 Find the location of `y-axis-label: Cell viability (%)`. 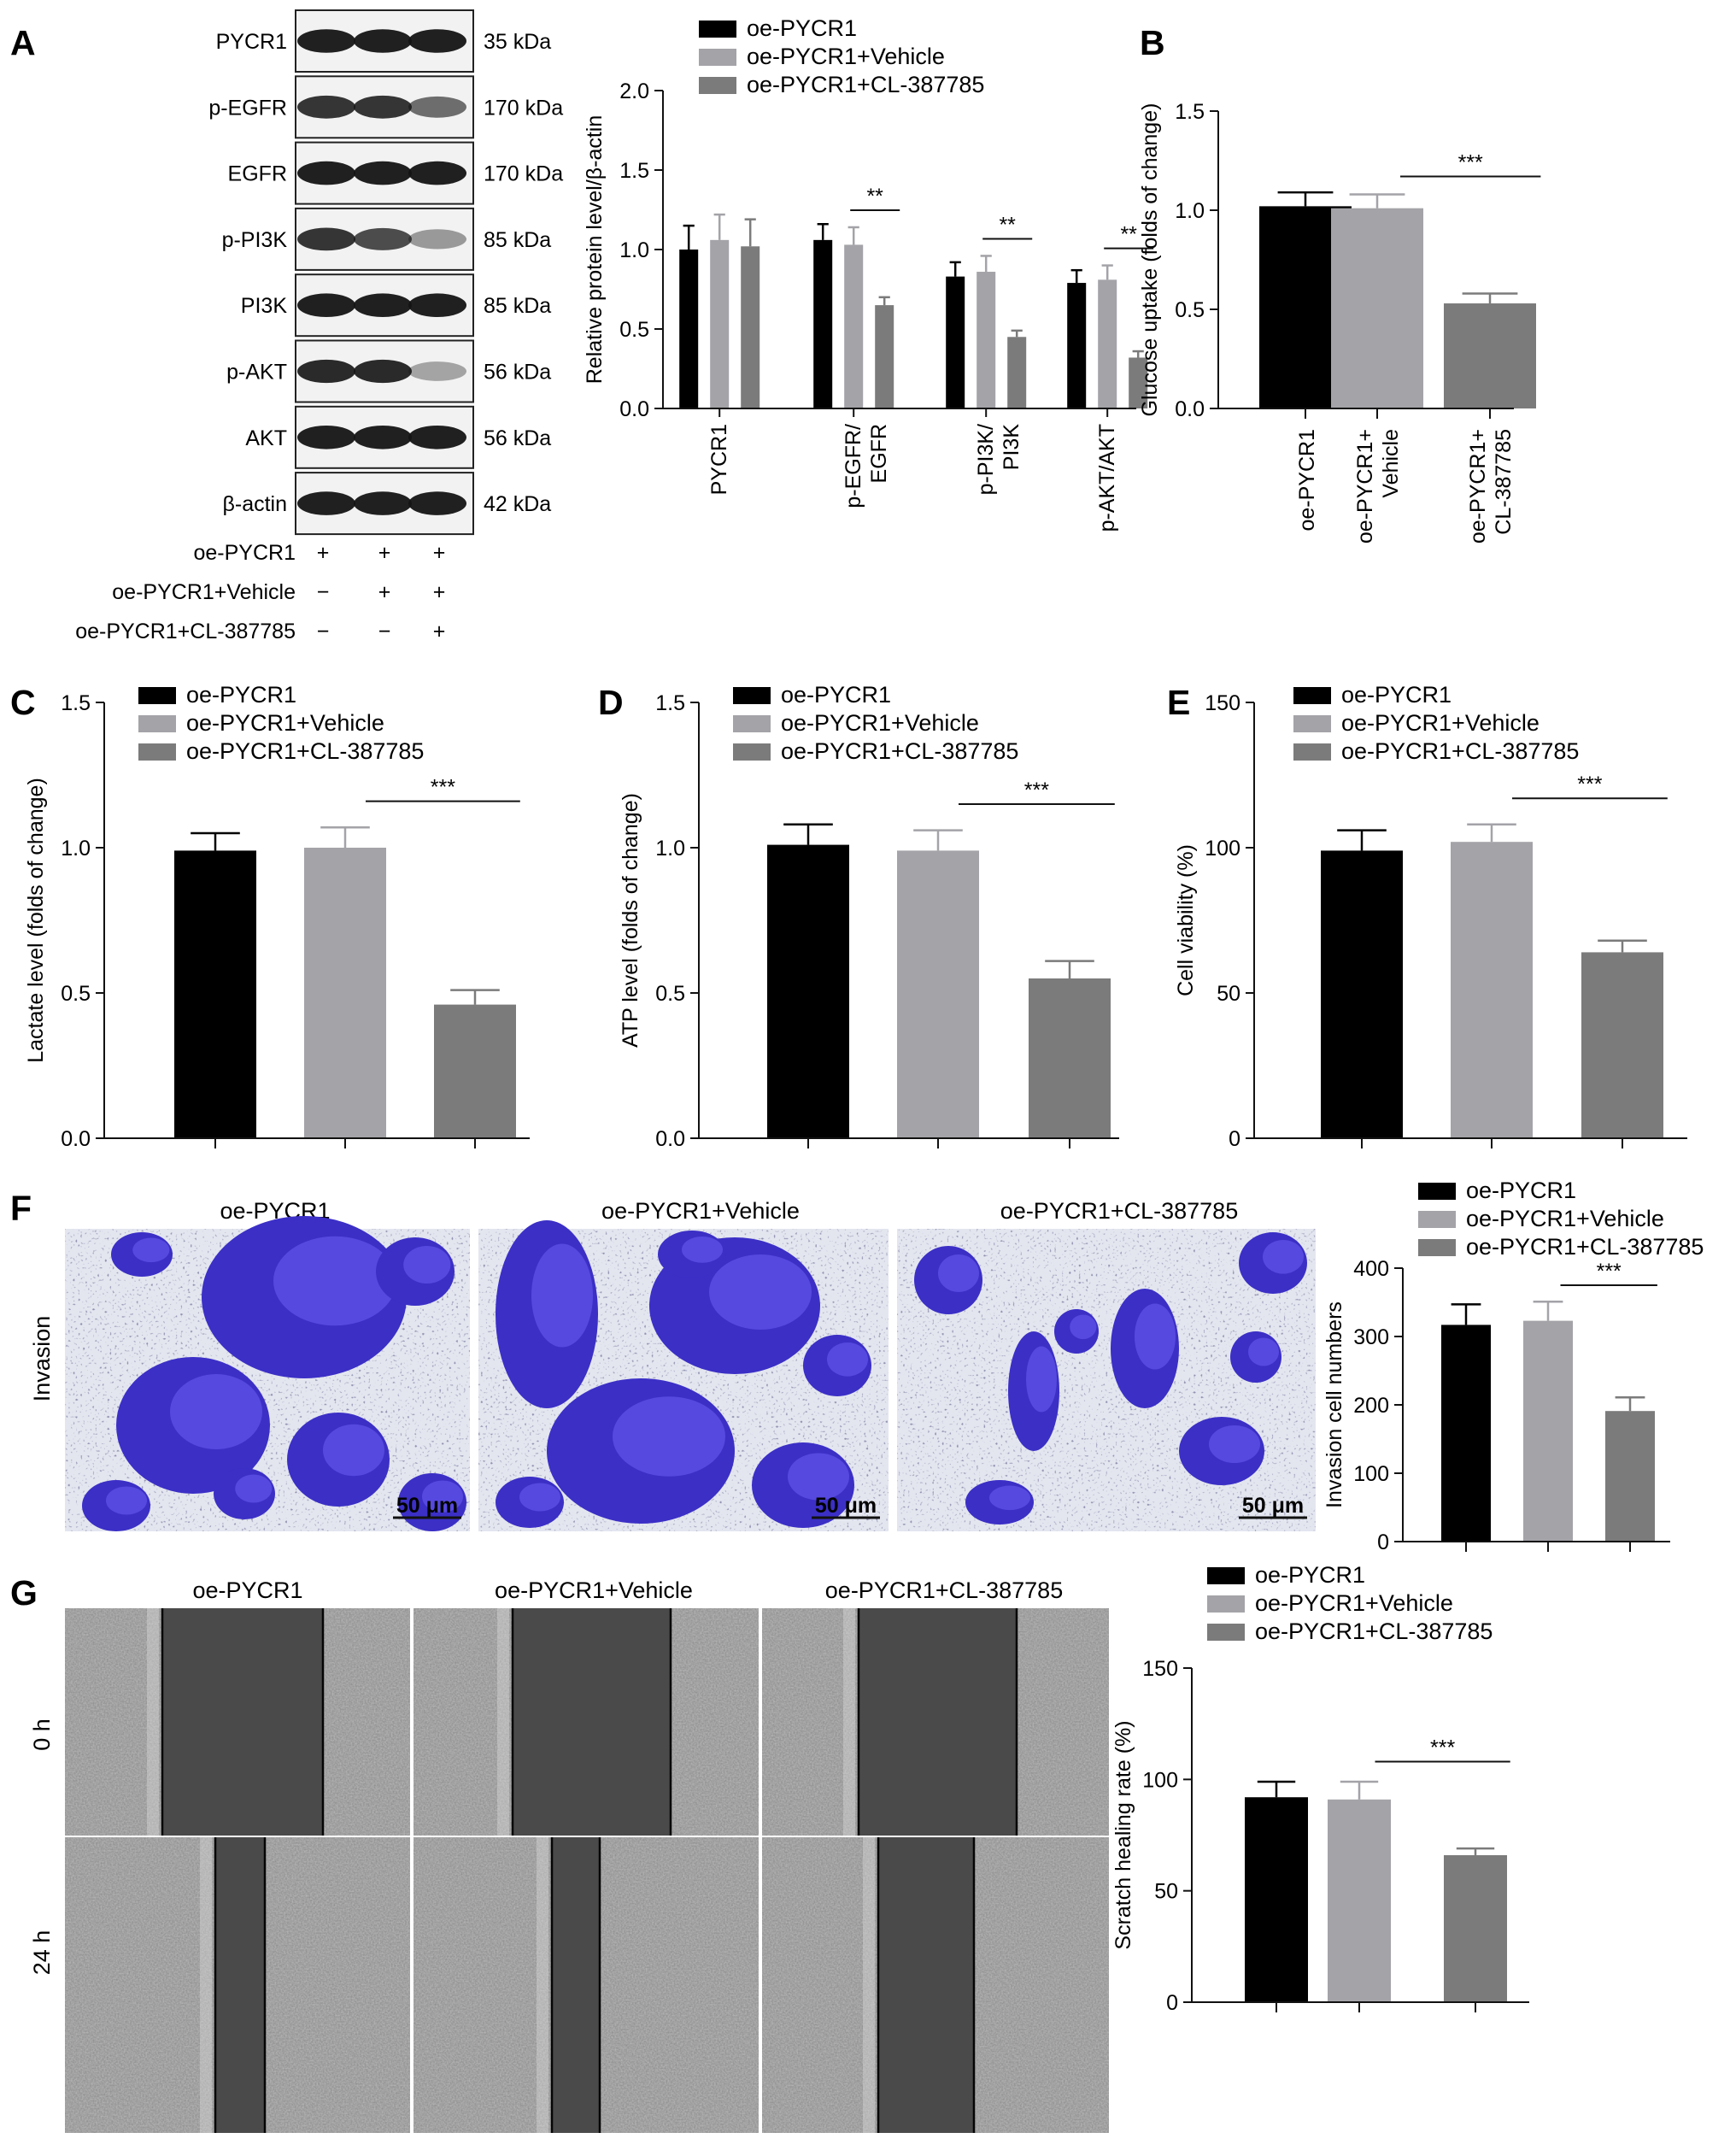

y-axis-label: Cell viability (%) is located at coordinates (1186, 920).